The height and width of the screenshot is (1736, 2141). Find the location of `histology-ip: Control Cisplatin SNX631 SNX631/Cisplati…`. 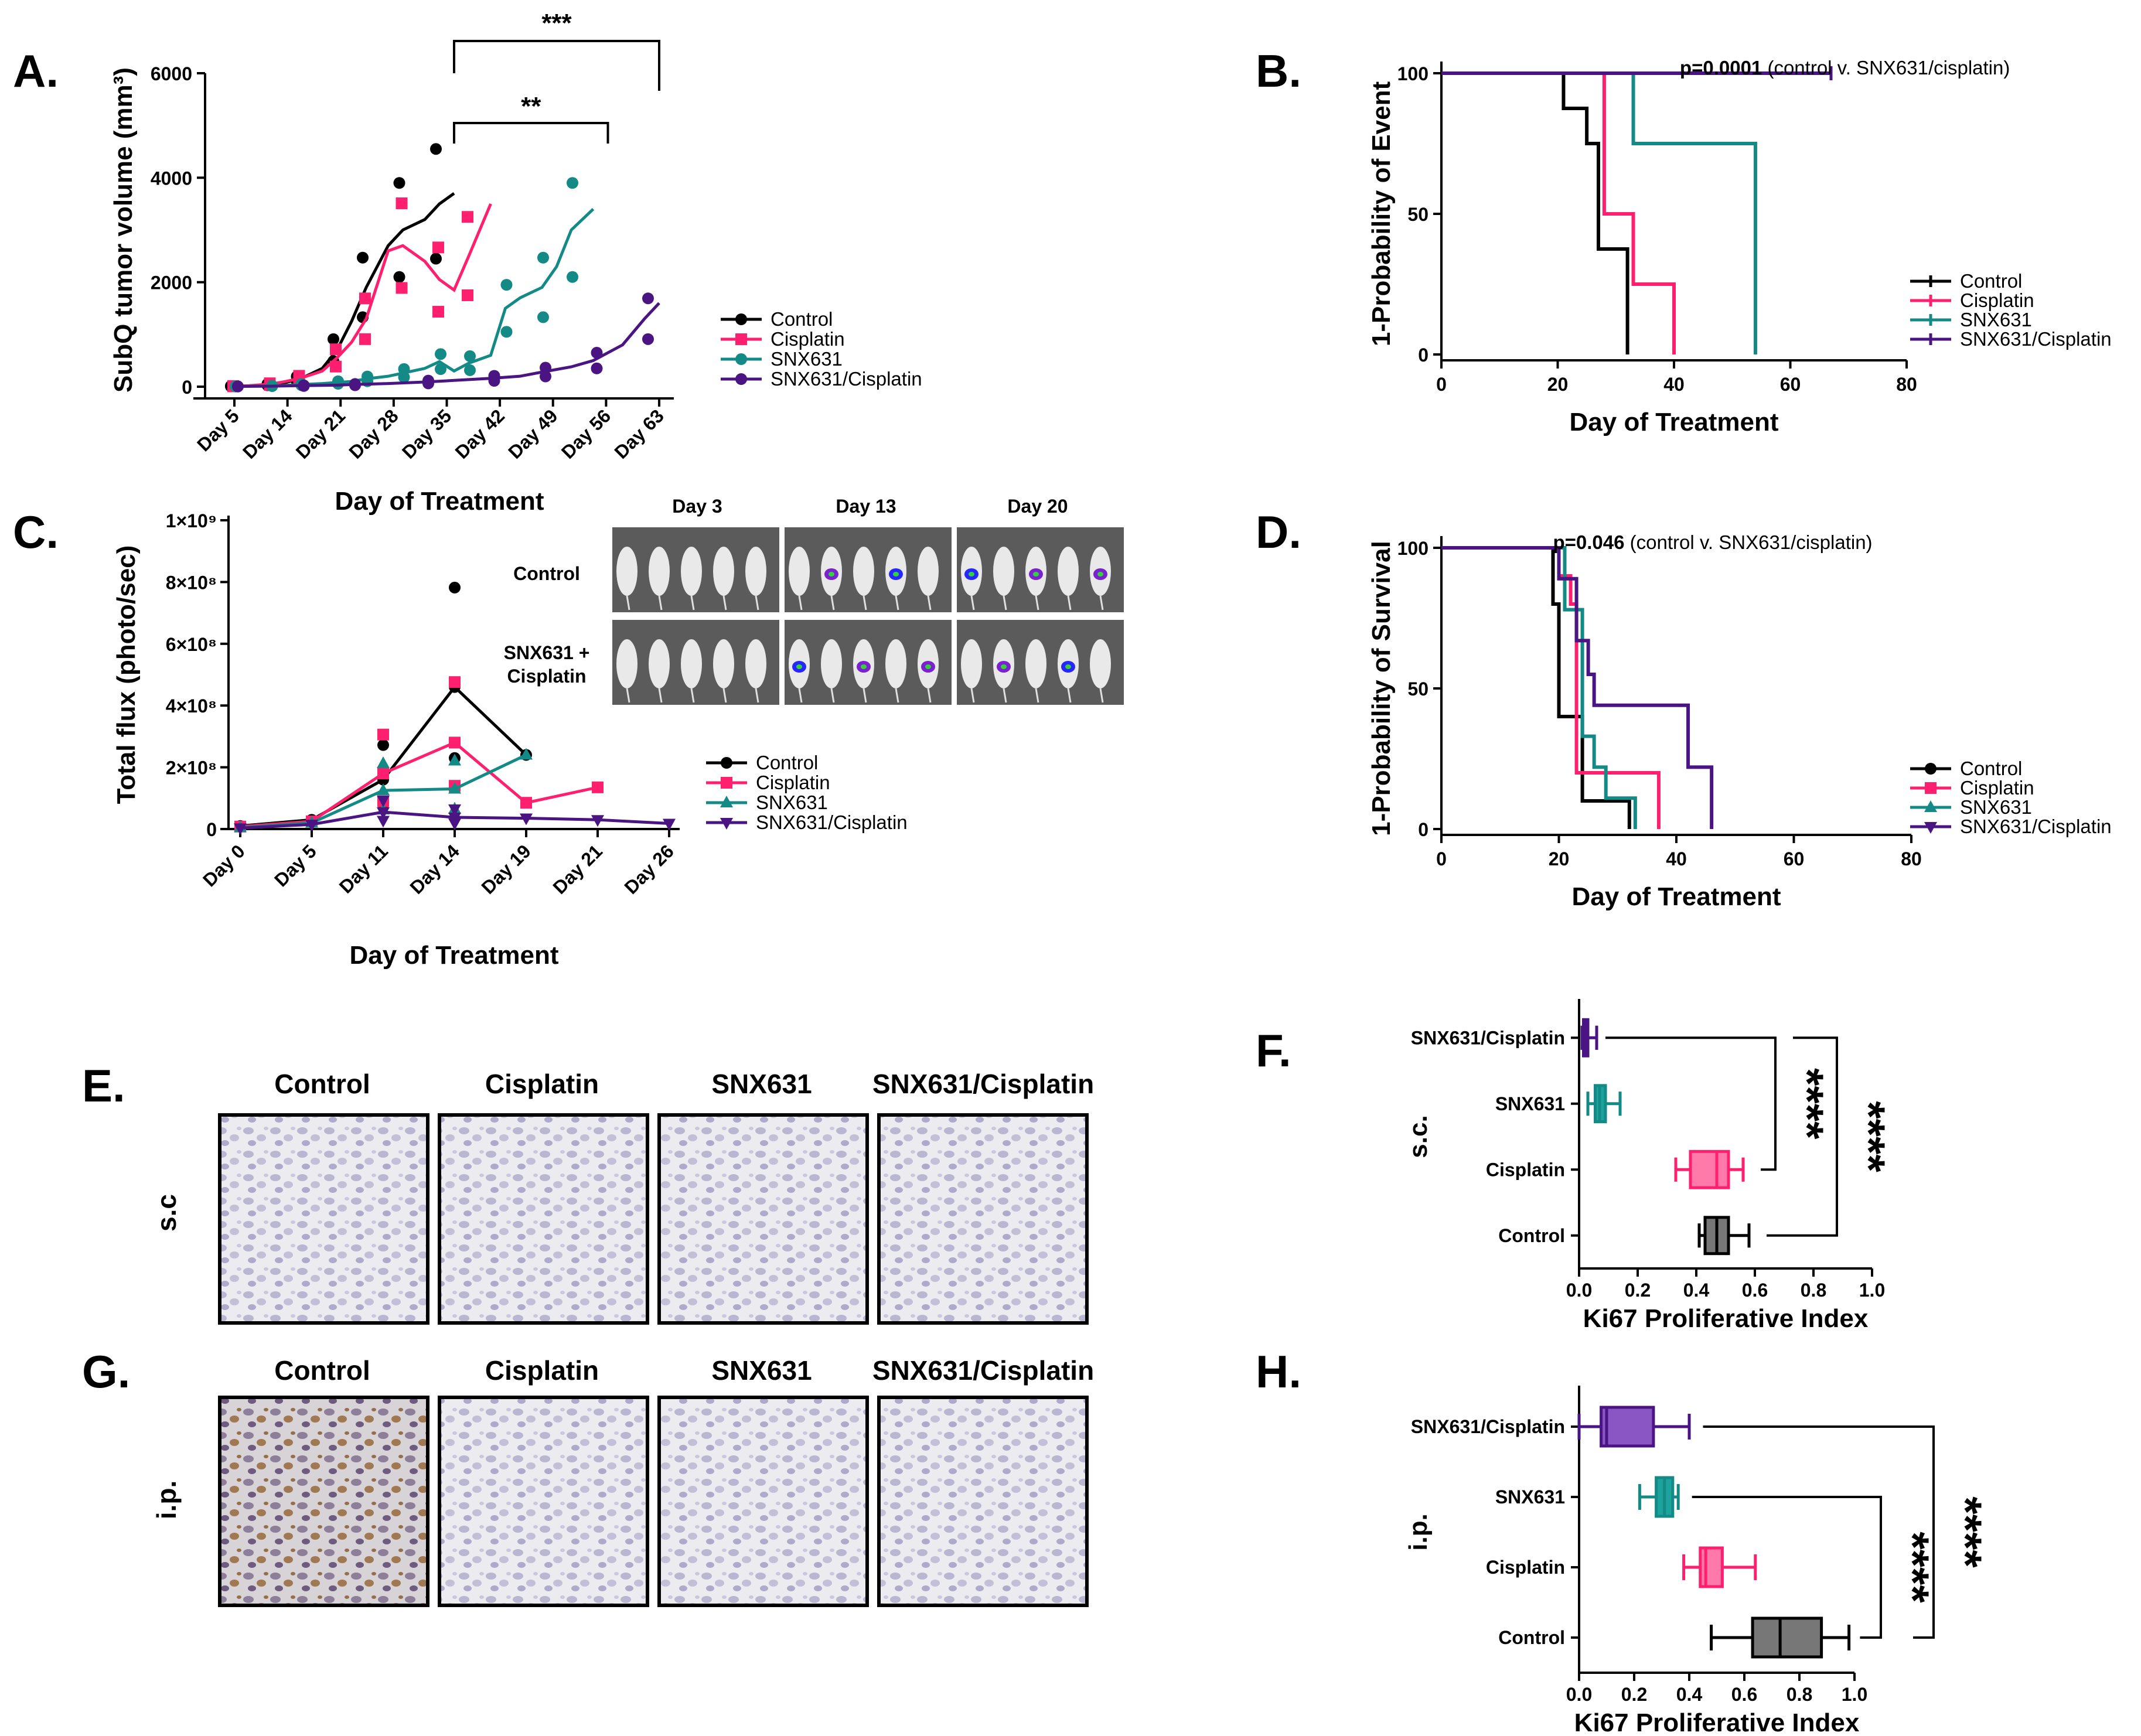

histology-ip: Control Cisplatin SNX631 SNX631/Cisplati… is located at coordinates (622, 1481).